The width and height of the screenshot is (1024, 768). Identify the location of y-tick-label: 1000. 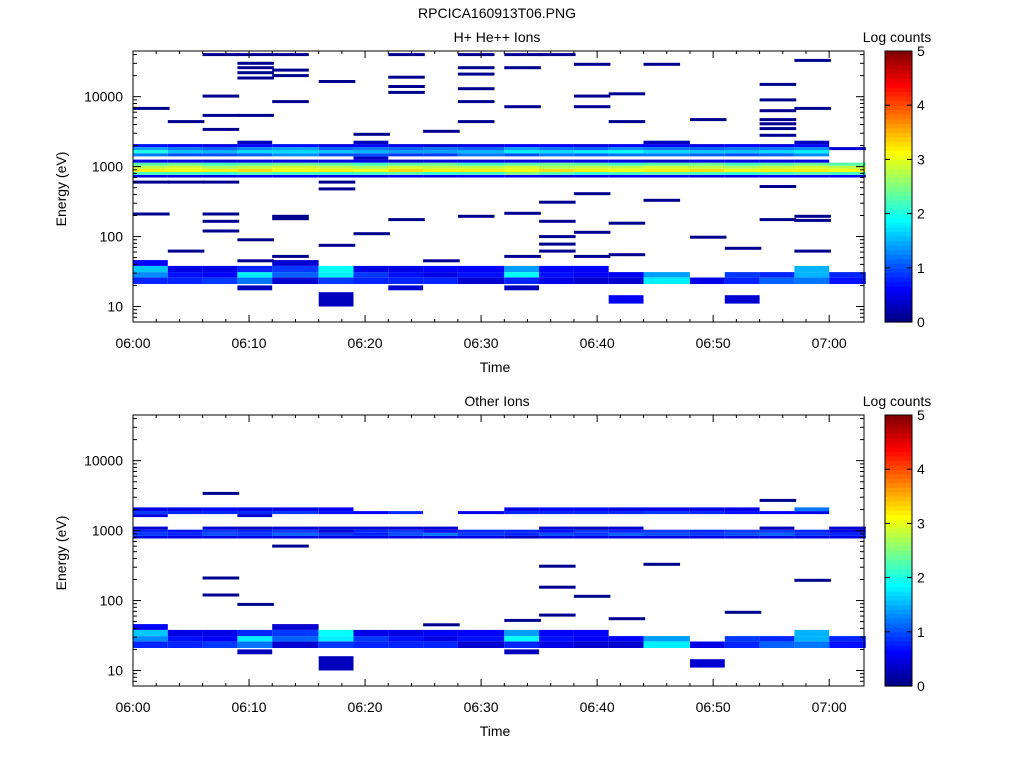
(107, 531).